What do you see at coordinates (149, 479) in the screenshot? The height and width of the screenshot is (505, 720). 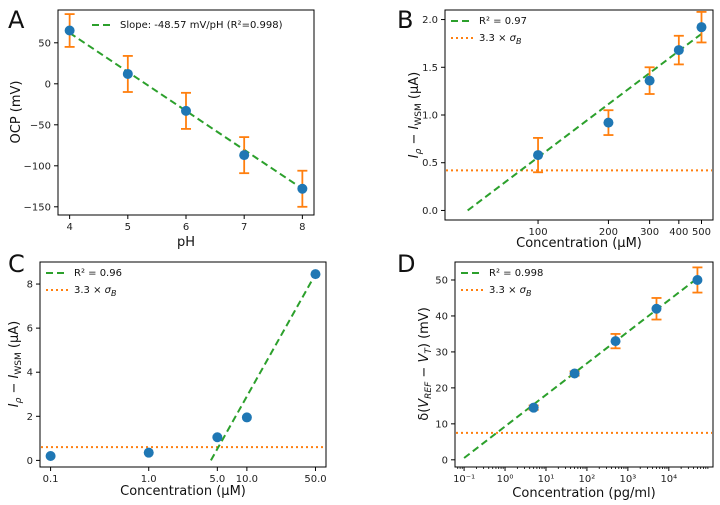 I see `x-tick-label: 1.0` at bounding box center [149, 479].